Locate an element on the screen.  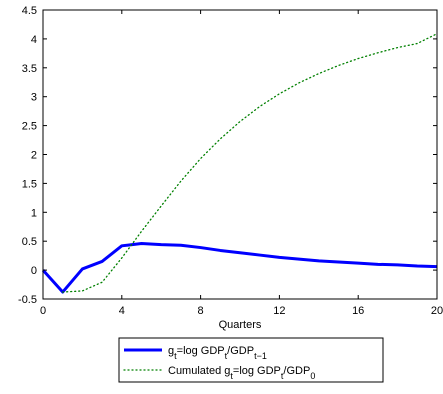
y-tick-label: 3 is located at coordinates (34, 98).